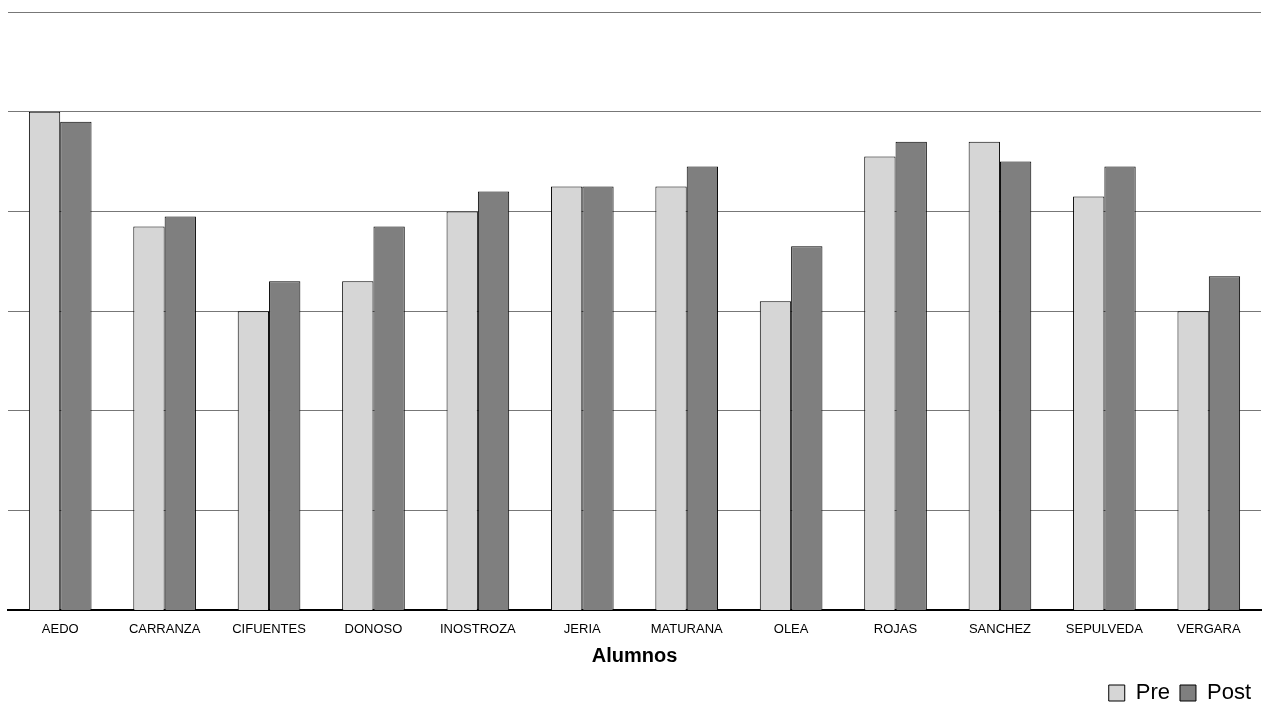 The height and width of the screenshot is (718, 1265). Describe the element at coordinates (687, 628) in the screenshot. I see `x-tick-label: MATURANA` at that location.